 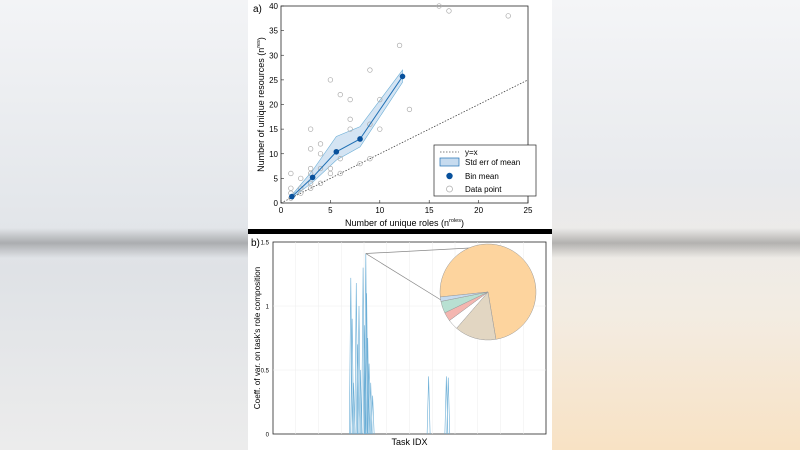 I want to click on x-axis-label-b: Task IDX, so click(x=409, y=442).